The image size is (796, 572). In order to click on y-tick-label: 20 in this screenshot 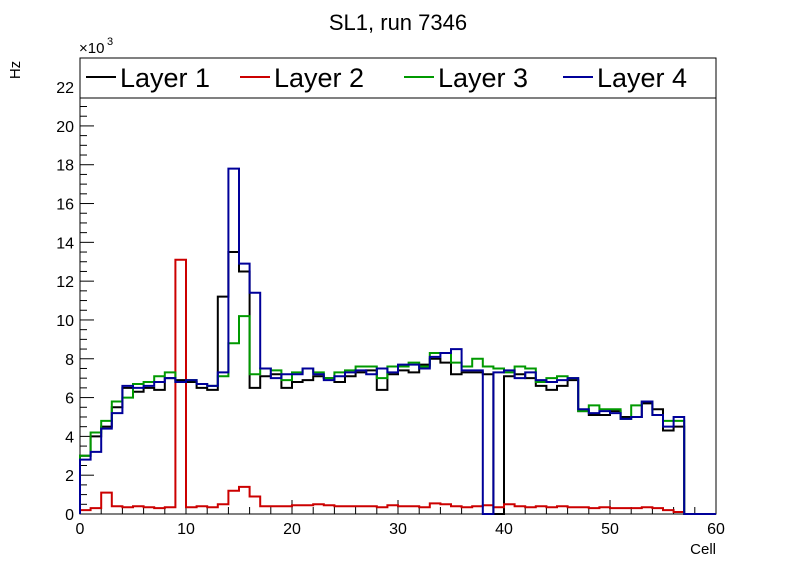, I will do `click(65, 127)`.